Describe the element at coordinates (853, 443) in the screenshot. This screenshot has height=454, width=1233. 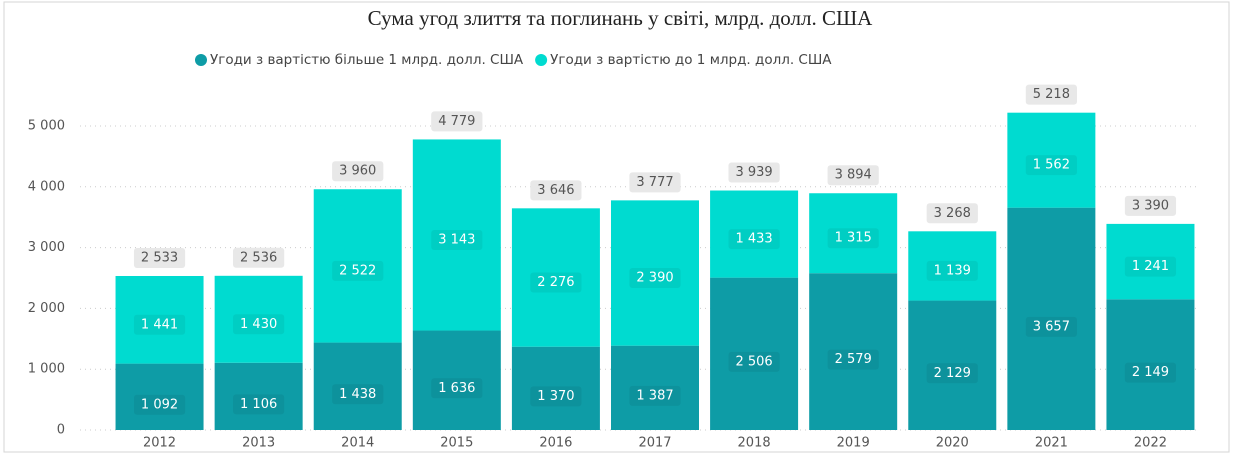
I see `x-tick-label: 2019` at that location.